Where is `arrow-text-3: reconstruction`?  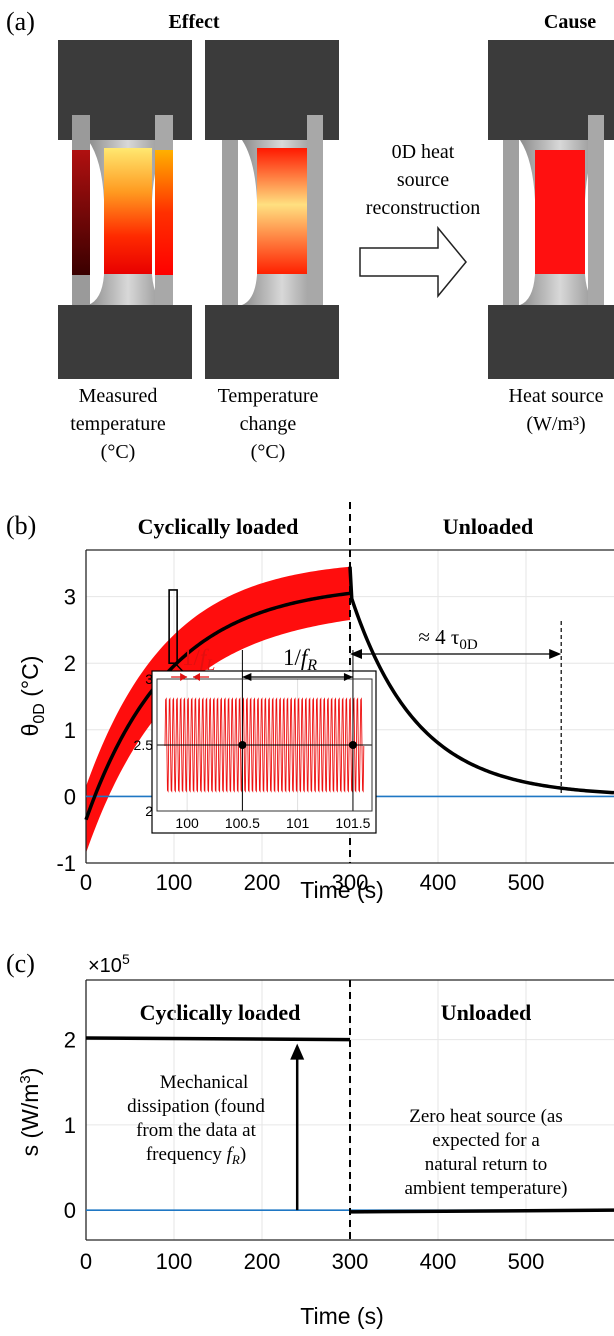
arrow-text-3: reconstruction is located at coordinates (423, 208).